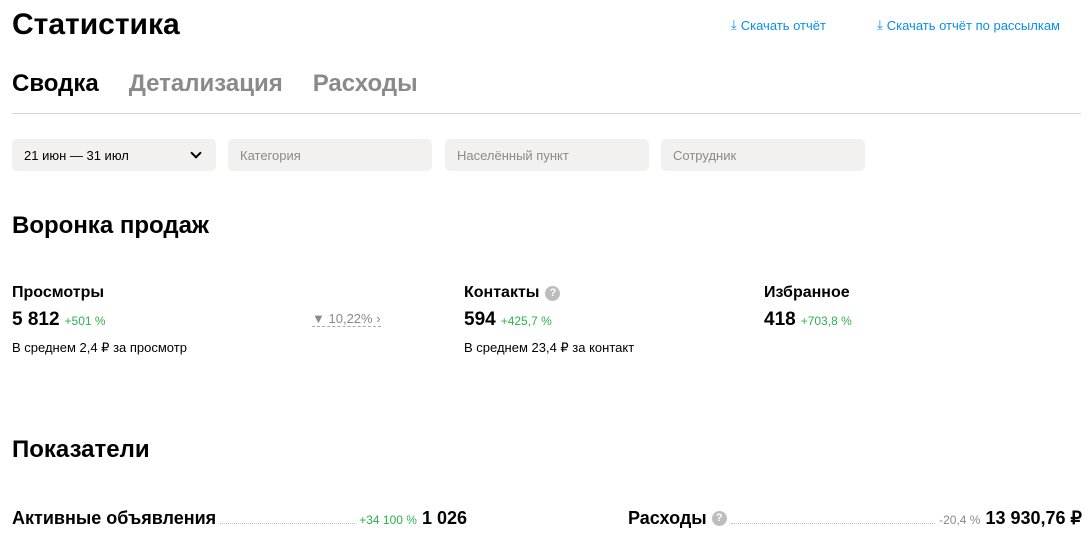 This screenshot has width=1091, height=540. What do you see at coordinates (85, 321) in the screenshot?
I see `views-change: +501 %` at bounding box center [85, 321].